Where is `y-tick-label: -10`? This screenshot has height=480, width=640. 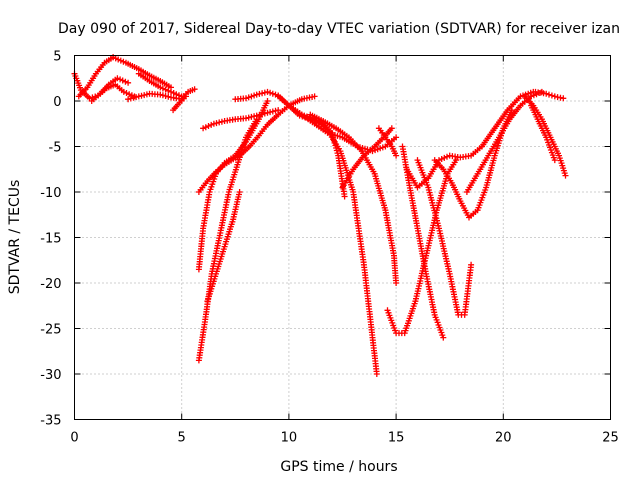 y-tick-label: -10 is located at coordinates (50, 193).